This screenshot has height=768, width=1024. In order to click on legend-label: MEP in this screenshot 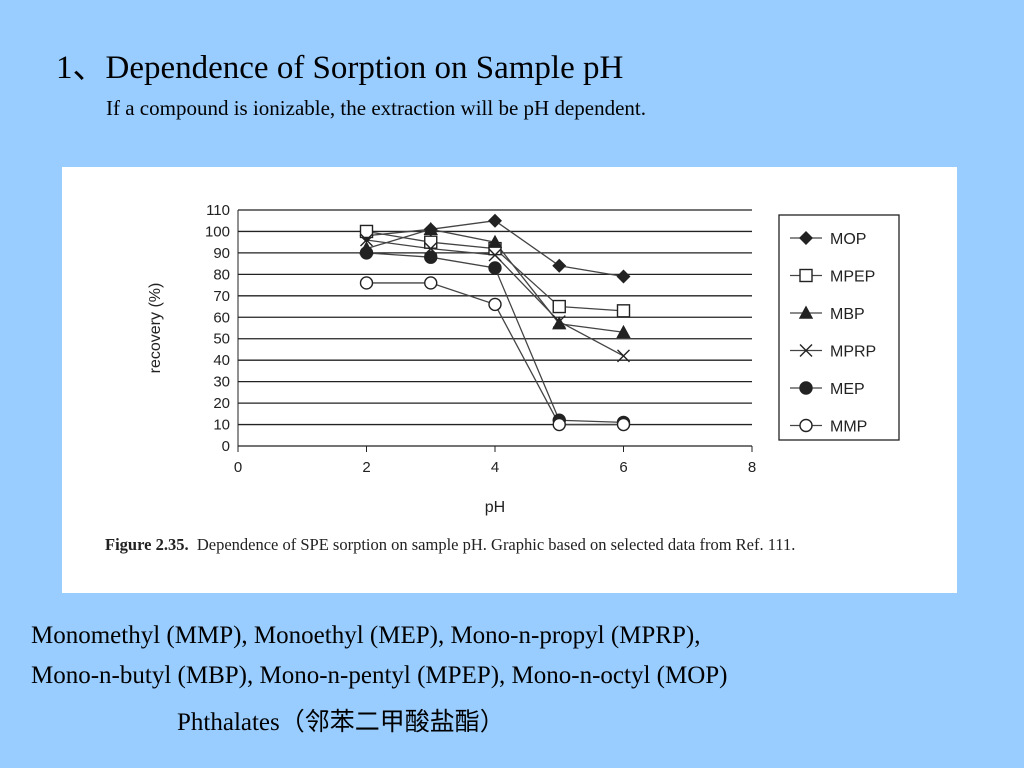, I will do `click(847, 389)`.